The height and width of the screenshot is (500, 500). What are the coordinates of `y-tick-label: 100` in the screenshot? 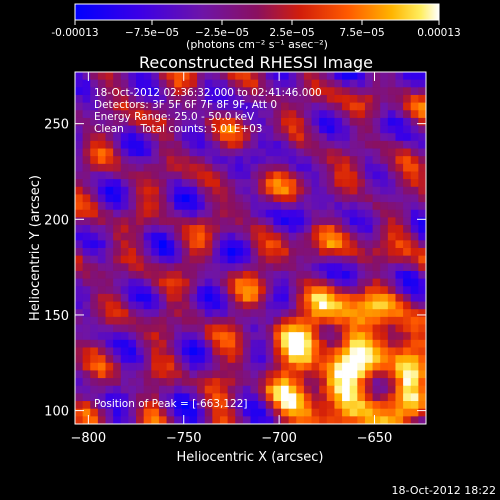 It's located at (56, 412).